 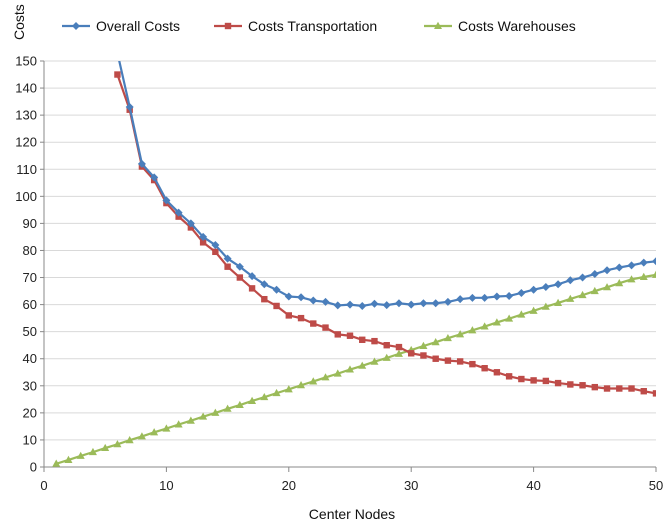 What do you see at coordinates (500, 26) in the screenshot?
I see `legend-item-2: Costs Warehouses` at bounding box center [500, 26].